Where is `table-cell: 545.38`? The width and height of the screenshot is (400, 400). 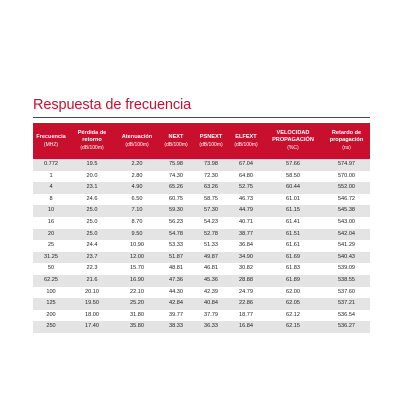
table-cell: 545.38 is located at coordinates (346, 210).